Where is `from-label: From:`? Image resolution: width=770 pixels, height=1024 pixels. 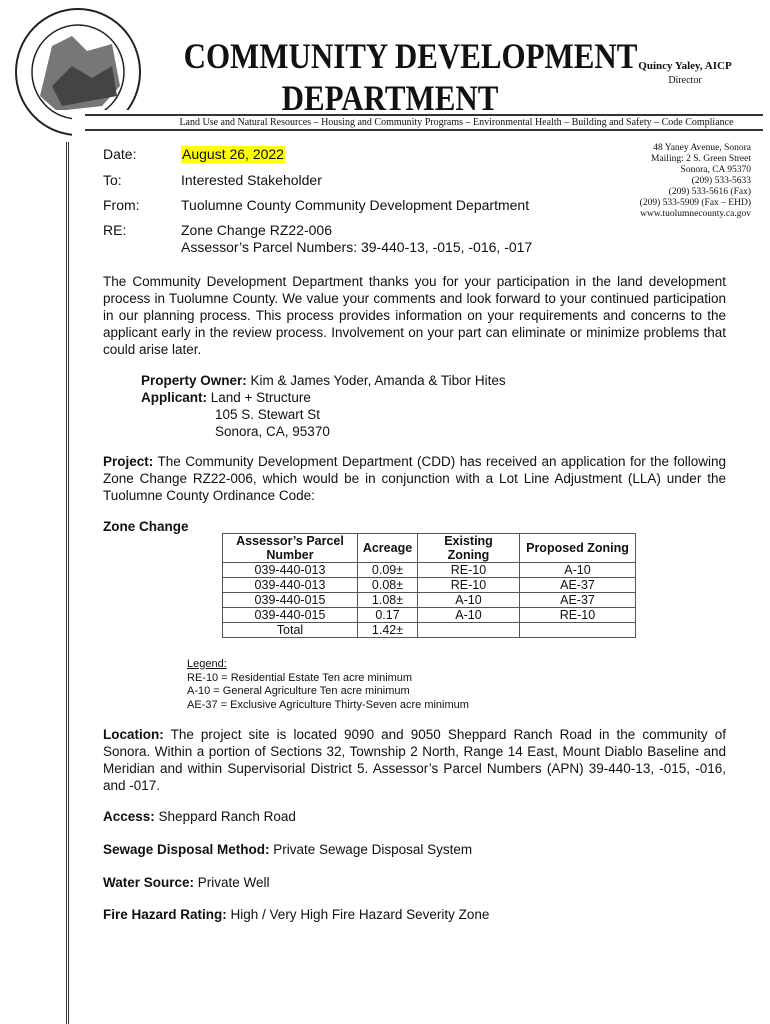 from-label: From: is located at coordinates (121, 205).